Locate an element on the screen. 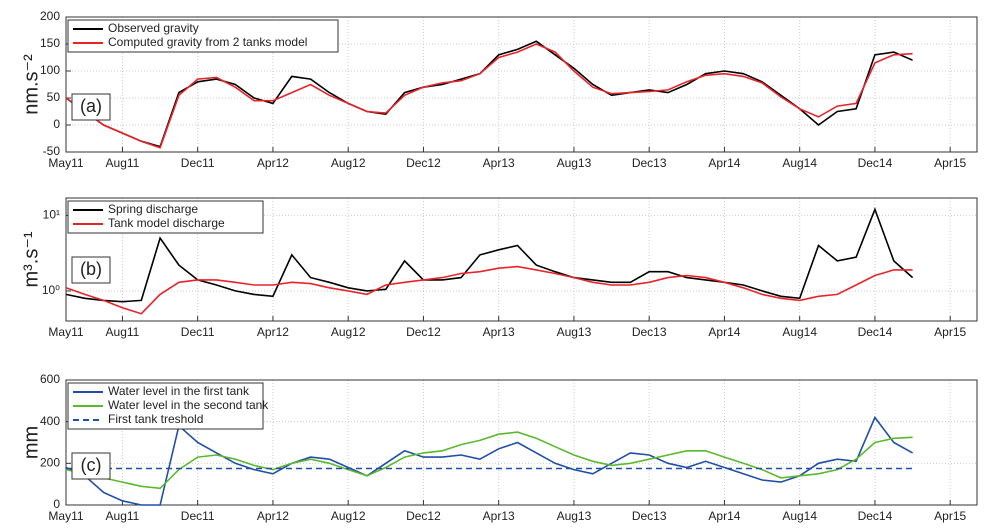  panel-label-text: (a) is located at coordinates (91, 106).